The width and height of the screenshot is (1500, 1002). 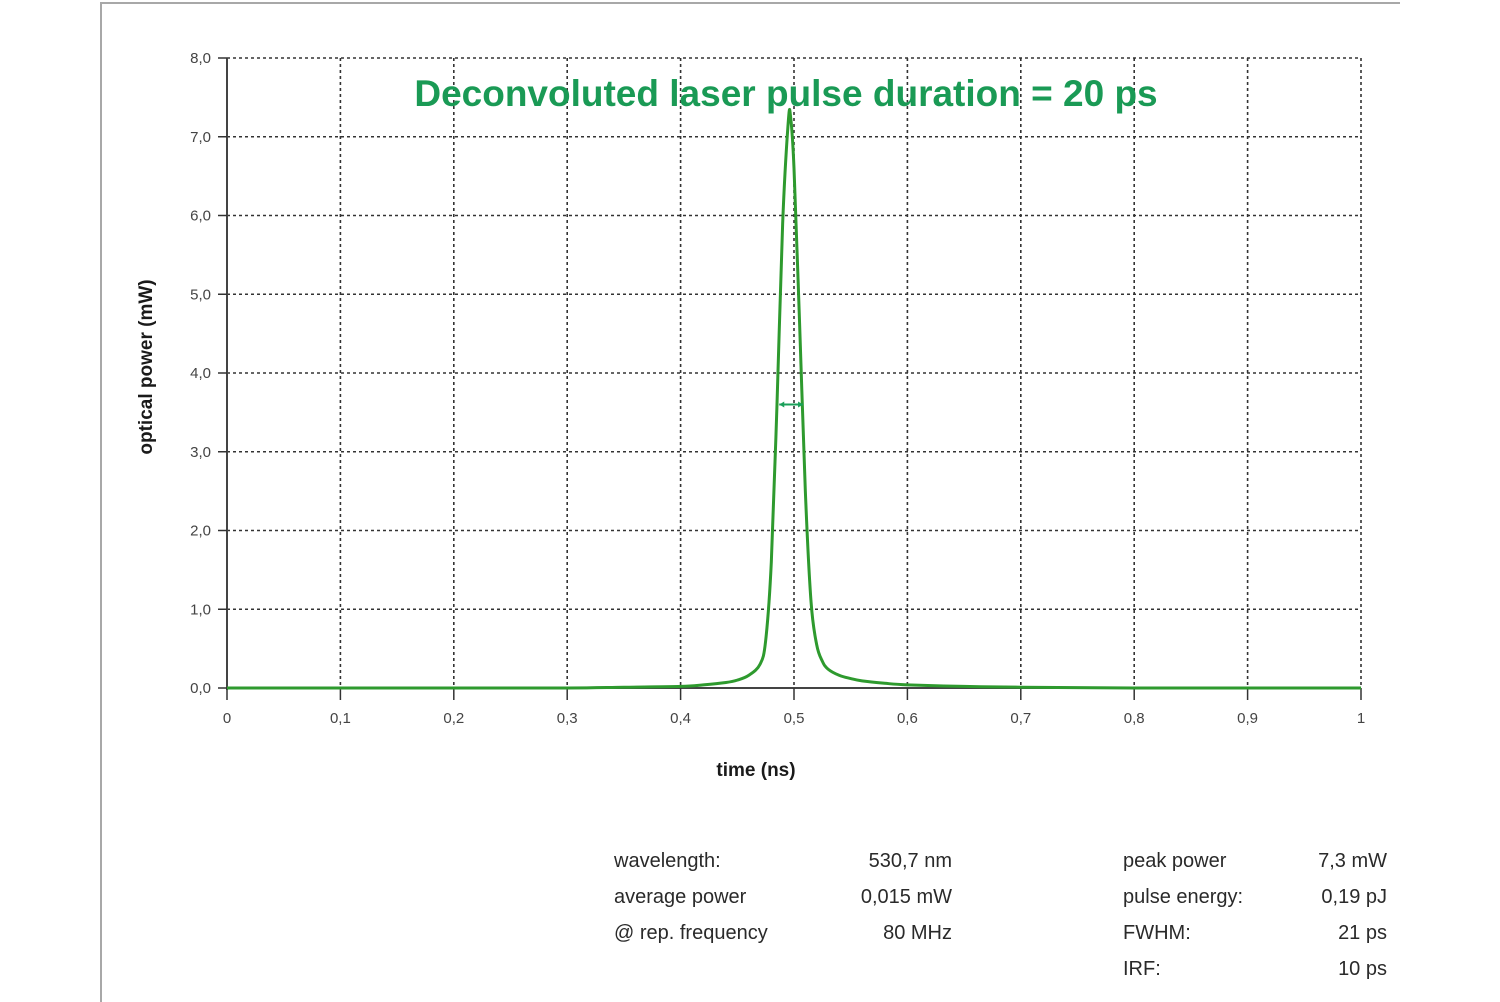 What do you see at coordinates (567, 718) in the screenshot?
I see `x-tick-label: 0,3` at bounding box center [567, 718].